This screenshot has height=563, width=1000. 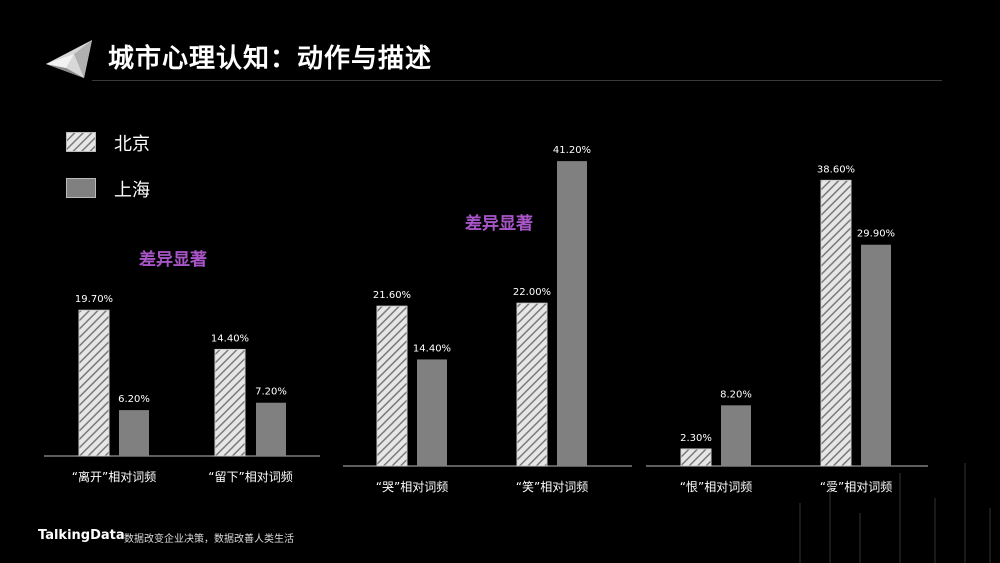 I want to click on data-label: 2.30%, so click(x=696, y=438).